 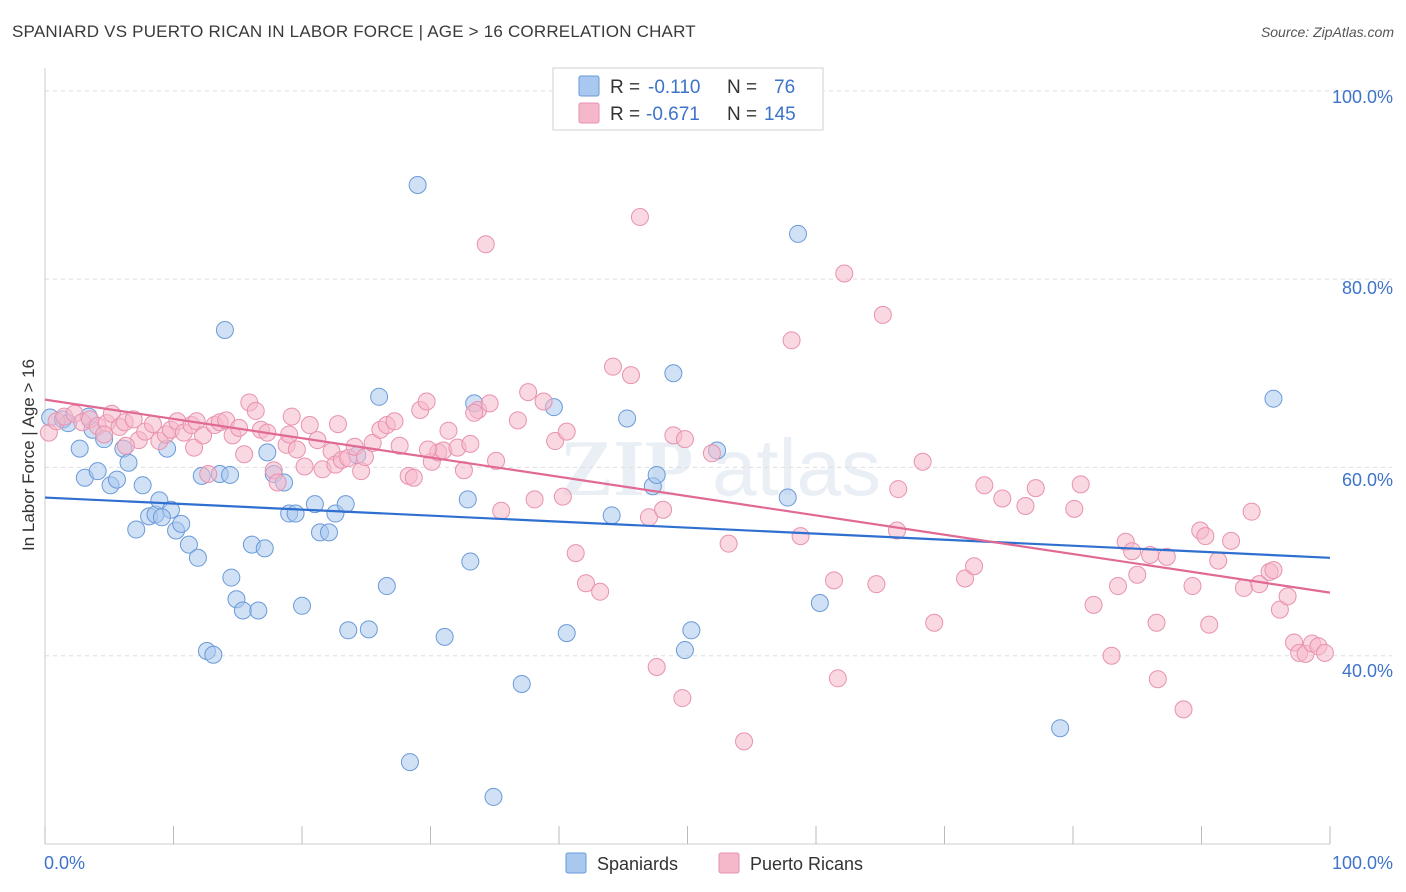 What do you see at coordinates (28, 455) in the screenshot?
I see `y-axis-label: In Labor Force | Age > 16` at bounding box center [28, 455].